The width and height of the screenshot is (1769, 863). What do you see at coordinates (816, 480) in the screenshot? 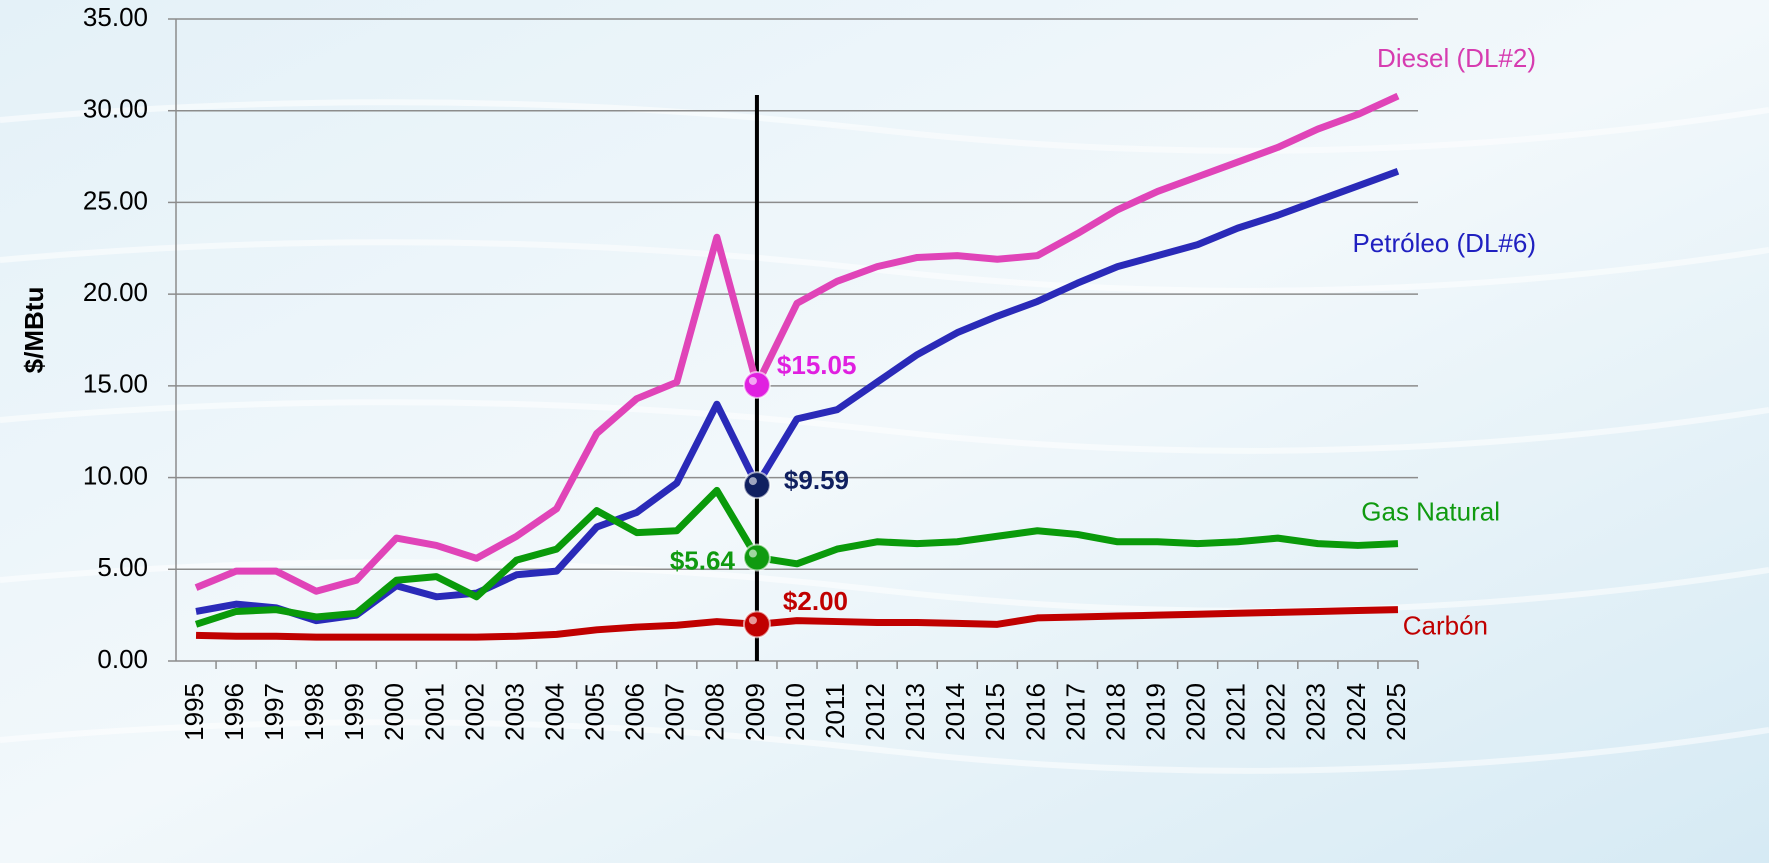
I see `value-label: $9.59` at bounding box center [816, 480].